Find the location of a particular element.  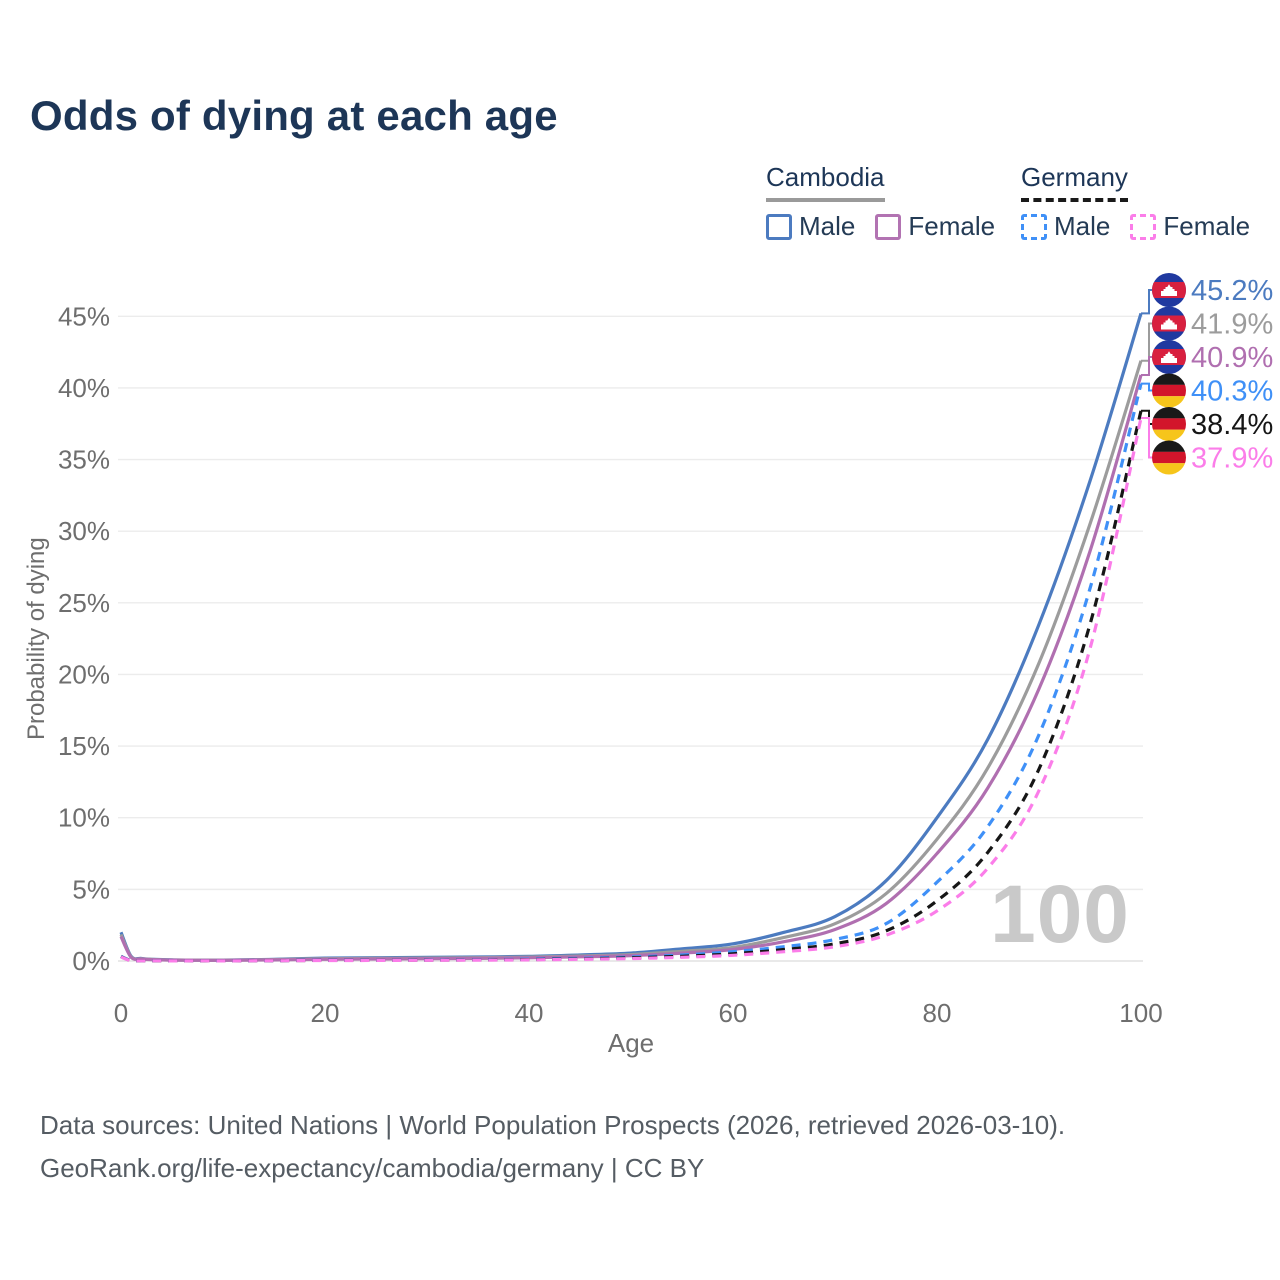

x-tick-label: 20 is located at coordinates (325, 1013).